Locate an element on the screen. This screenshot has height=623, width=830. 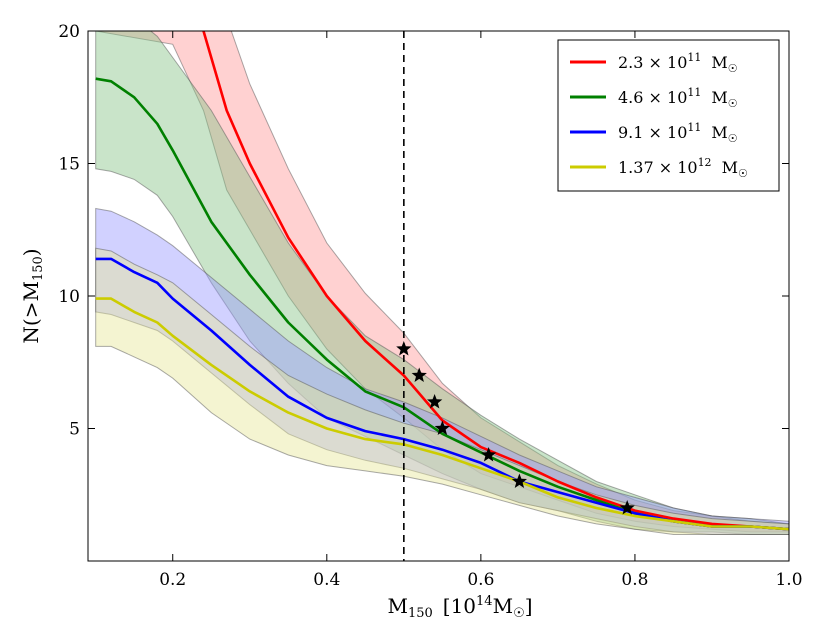
x-tick-label: 0.2 is located at coordinates (172, 580).